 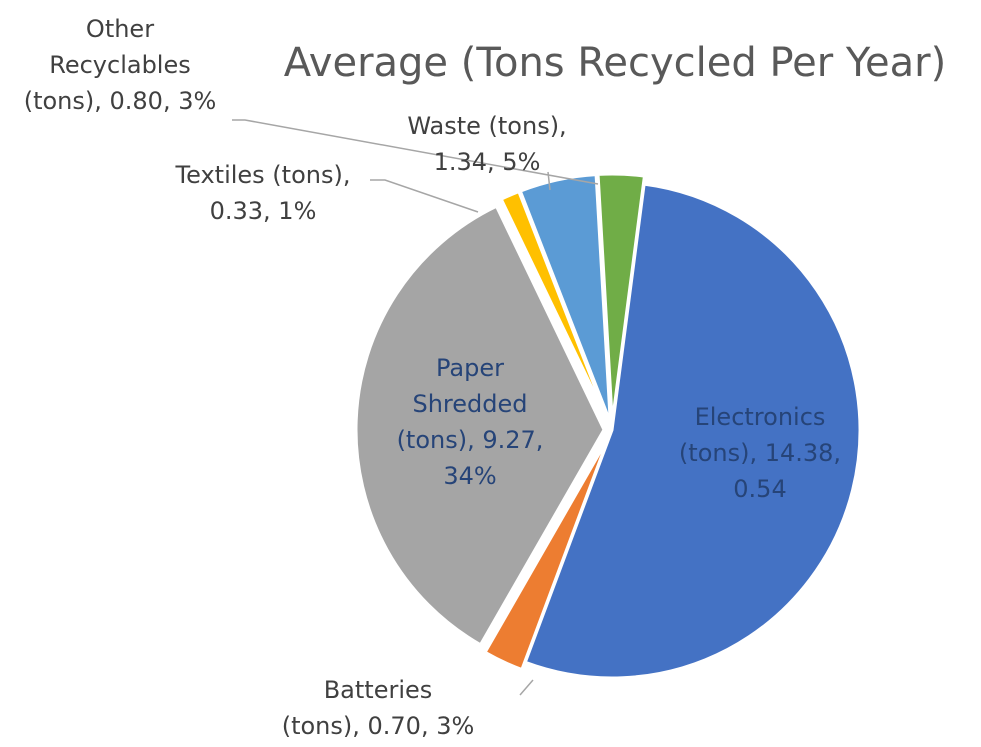 I want to click on data-label-line: Electronics, so click(x=760, y=417).